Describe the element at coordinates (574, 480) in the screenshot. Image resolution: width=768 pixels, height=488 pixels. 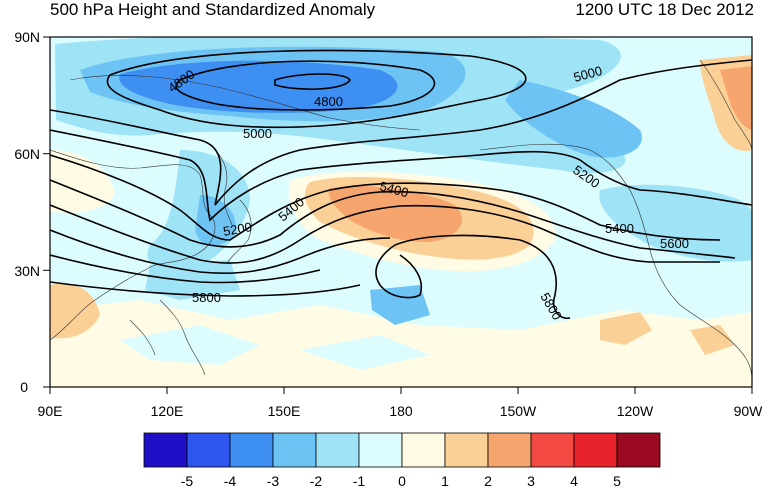
I see `colorbar-label: 4` at that location.